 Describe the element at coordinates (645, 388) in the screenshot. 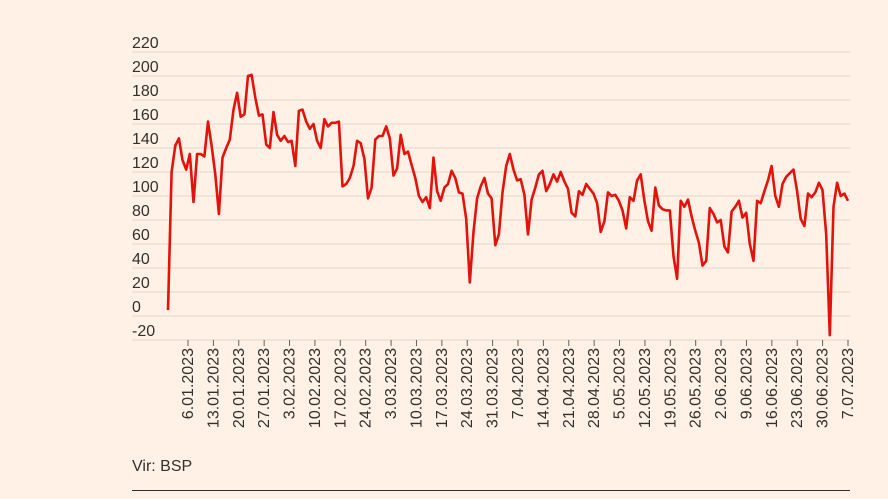

I see `x-tick-label: 12.05.2023` at that location.